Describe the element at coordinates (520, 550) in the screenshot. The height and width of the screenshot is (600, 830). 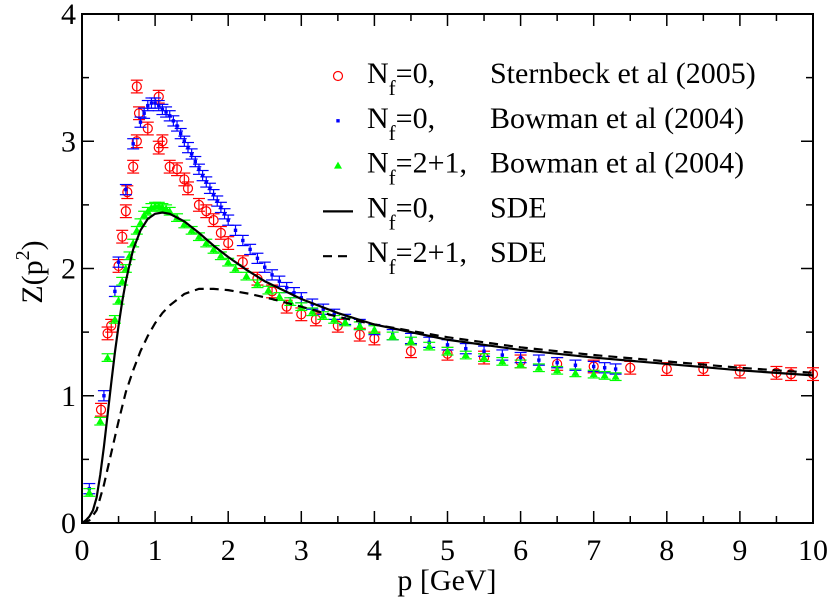
I see `x-tick-label: 6` at that location.